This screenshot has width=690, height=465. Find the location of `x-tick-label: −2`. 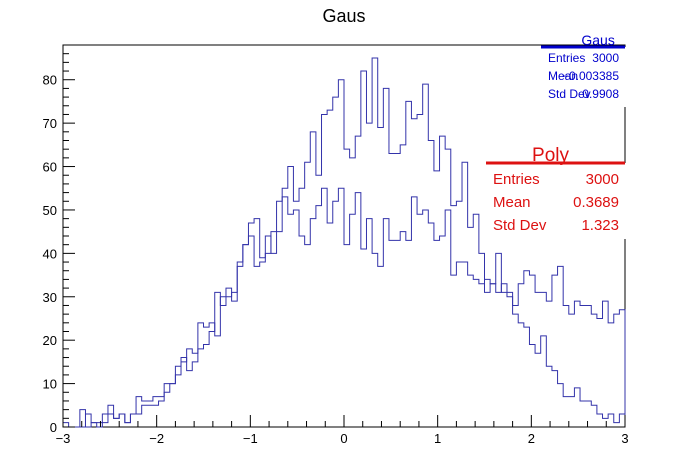

x-tick-label: −2 is located at coordinates (156, 438).